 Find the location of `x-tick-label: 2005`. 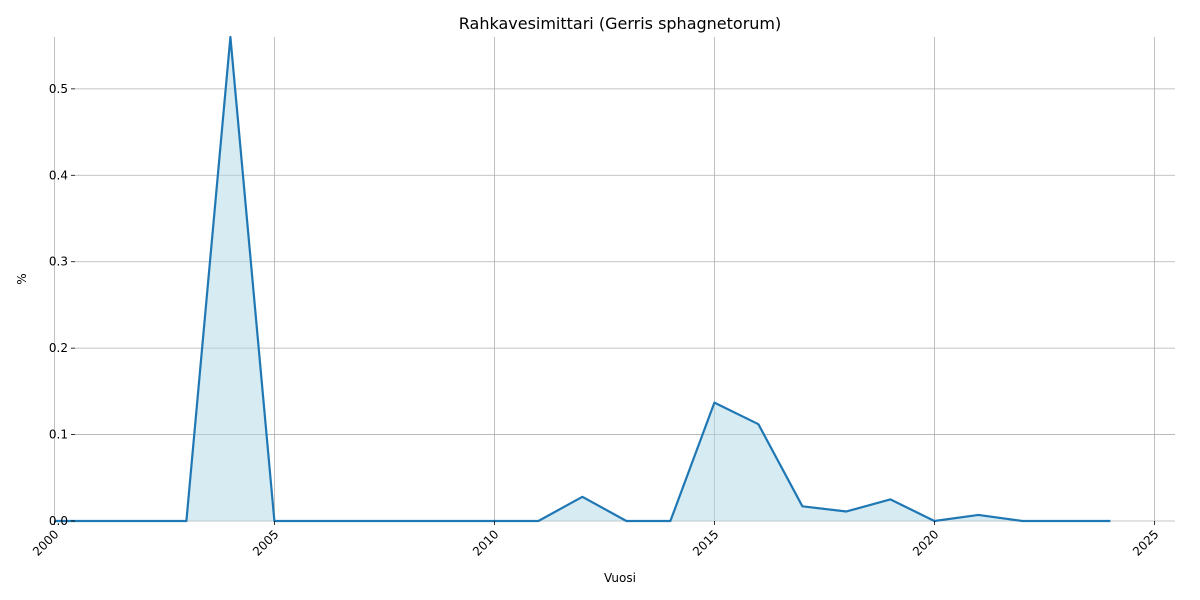

x-tick-label: 2005 is located at coordinates (265, 542).